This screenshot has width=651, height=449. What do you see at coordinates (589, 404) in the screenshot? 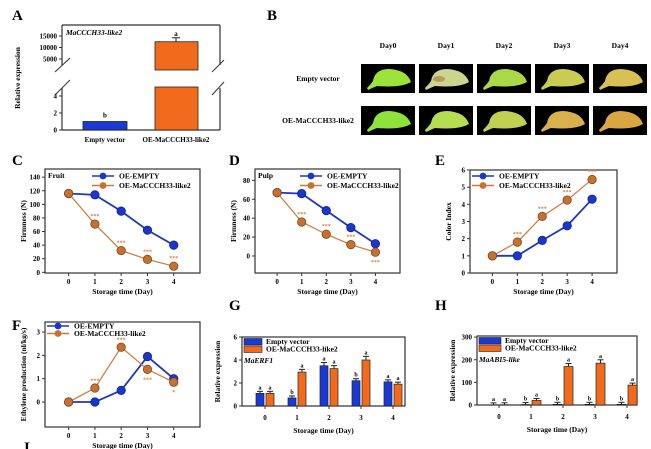
I see `bar-empty-day3` at bounding box center [589, 404].